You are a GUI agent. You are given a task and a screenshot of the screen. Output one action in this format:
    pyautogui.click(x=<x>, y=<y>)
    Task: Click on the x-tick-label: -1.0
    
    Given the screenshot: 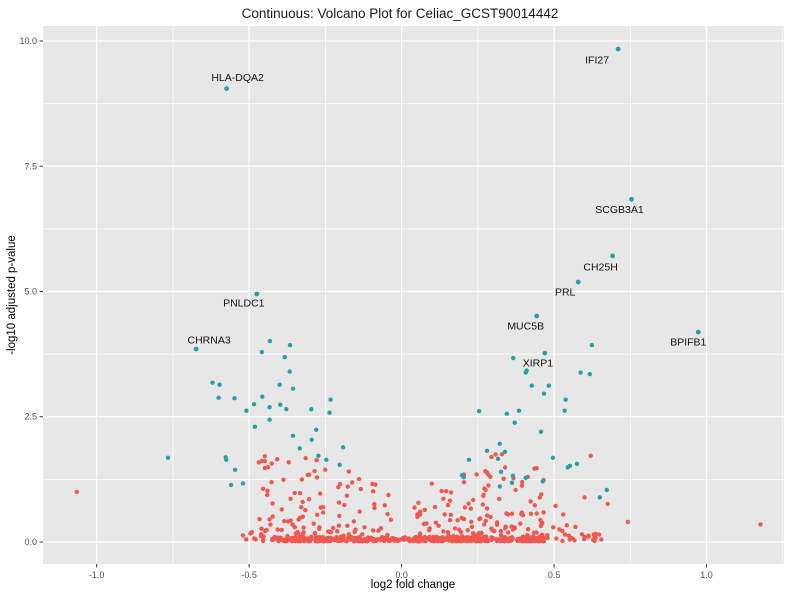 What is the action you would take?
    pyautogui.click(x=97, y=575)
    